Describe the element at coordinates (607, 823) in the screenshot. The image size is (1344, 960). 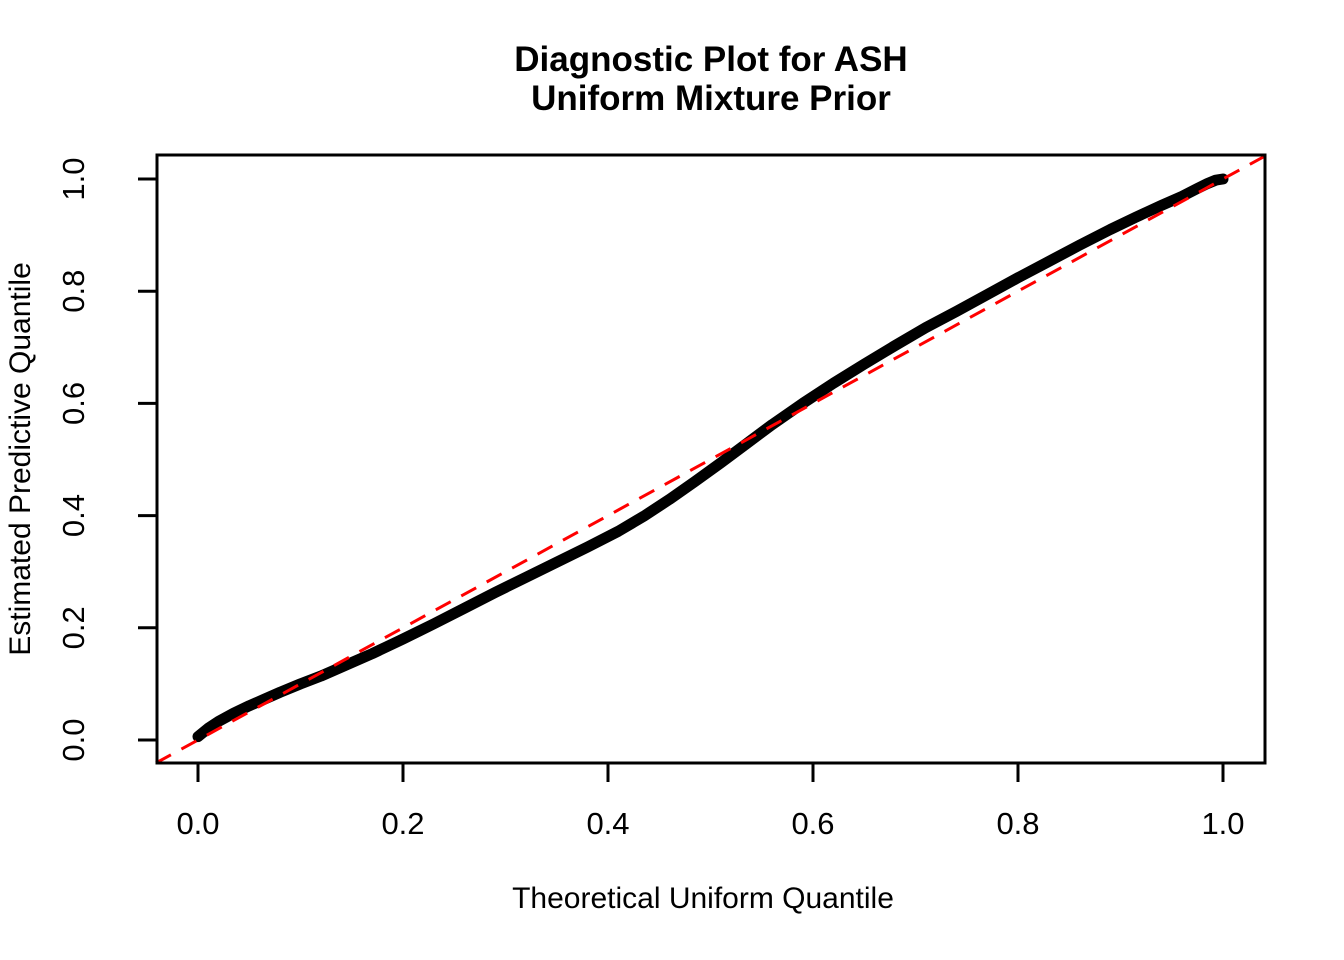
I see `x-tick-label: 0.4` at that location.